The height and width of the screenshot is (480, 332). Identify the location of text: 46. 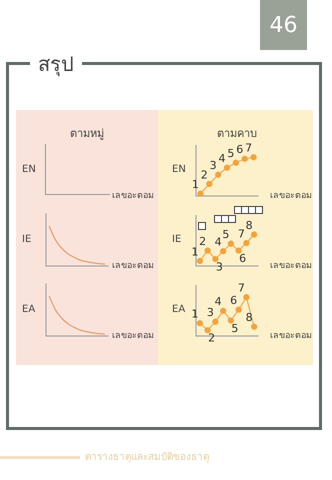
(283, 25).